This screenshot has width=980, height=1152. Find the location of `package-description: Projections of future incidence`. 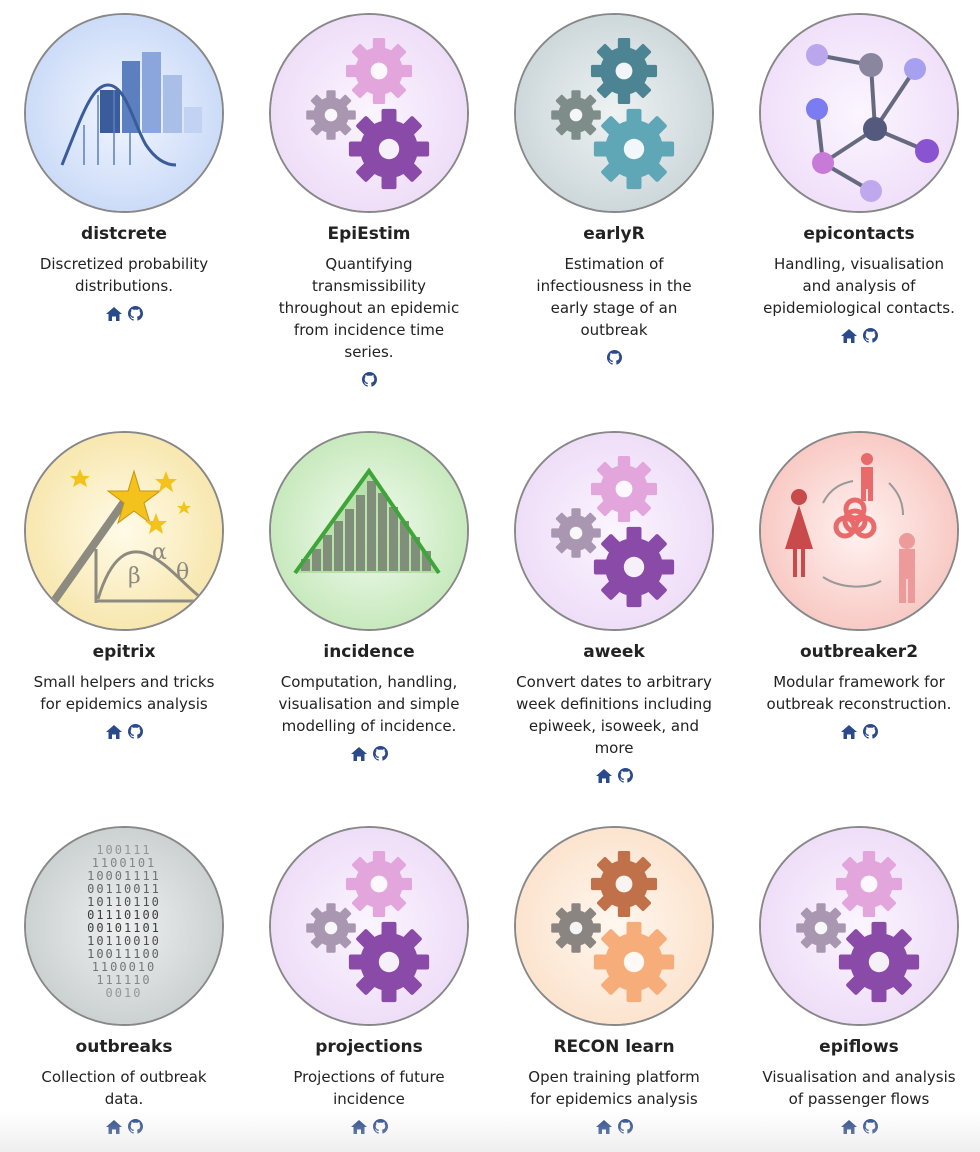

package-description: Projections of future incidence is located at coordinates (369, 1088).